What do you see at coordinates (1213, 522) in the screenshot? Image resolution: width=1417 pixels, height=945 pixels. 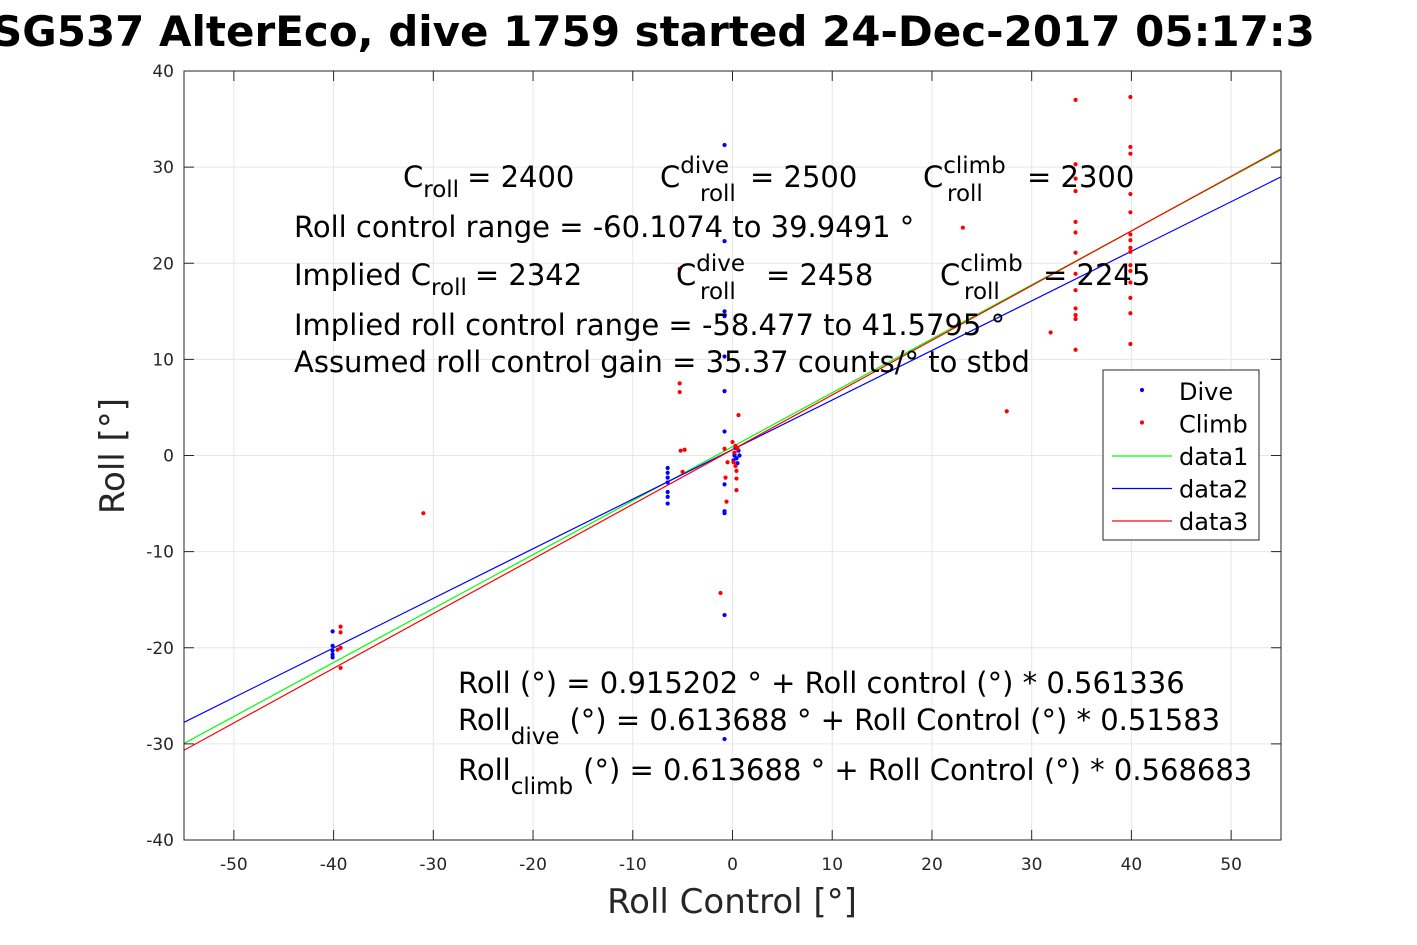 I see `legend-label-data3: data3` at bounding box center [1213, 522].